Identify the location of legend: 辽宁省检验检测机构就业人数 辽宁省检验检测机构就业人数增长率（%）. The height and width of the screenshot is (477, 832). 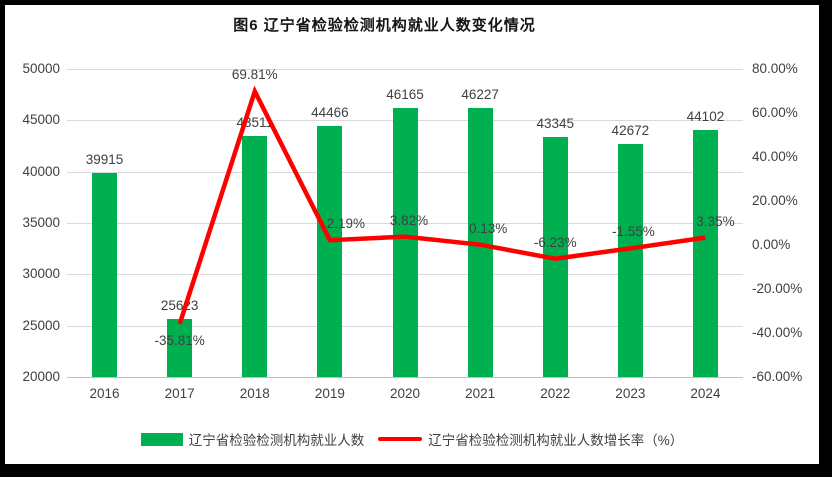
(412, 439).